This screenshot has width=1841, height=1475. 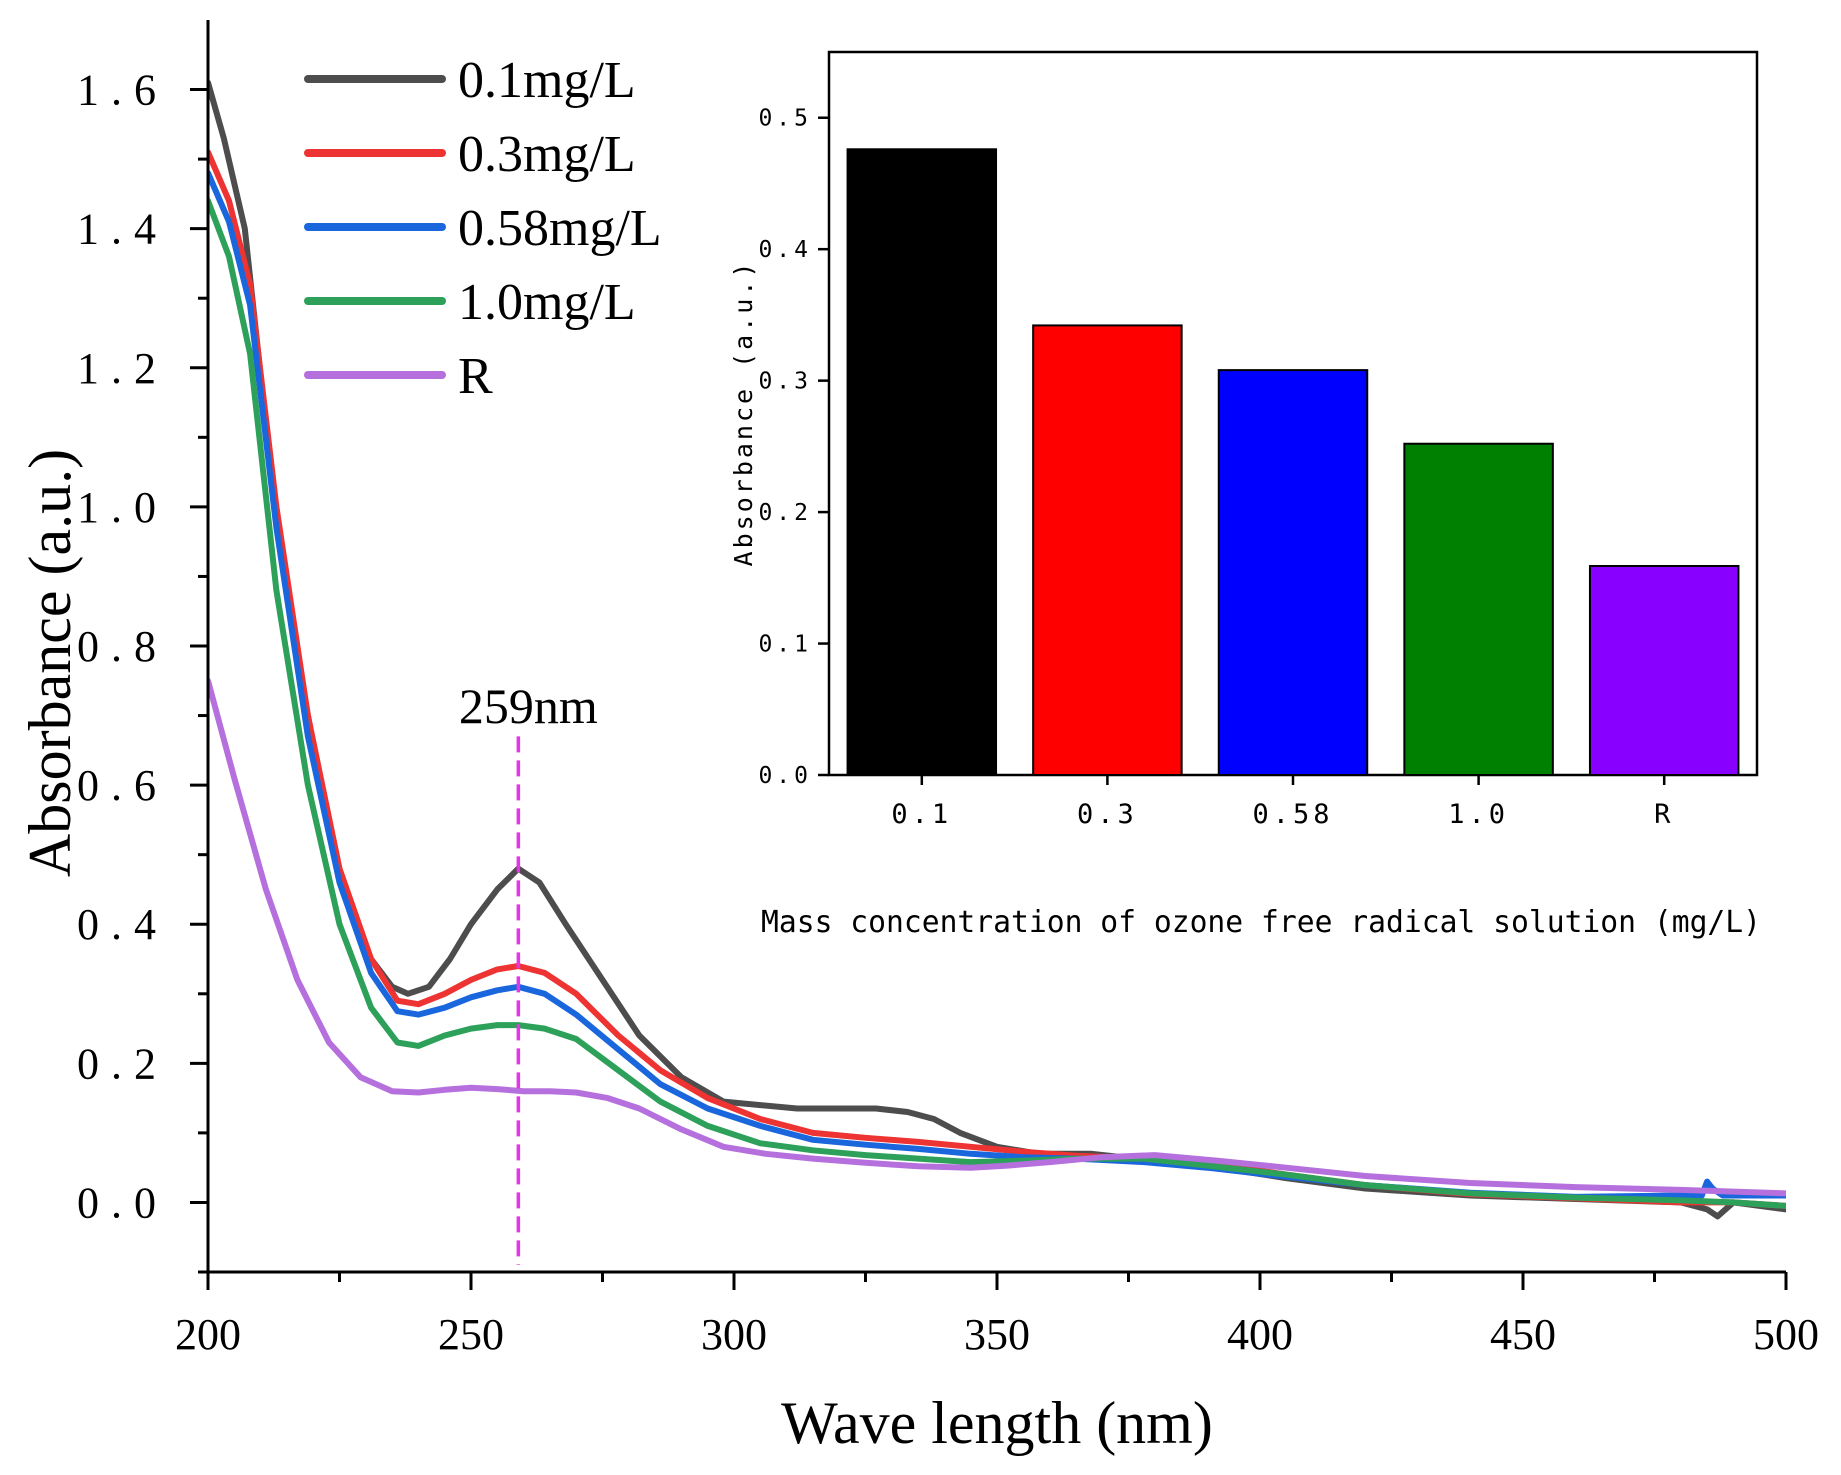 What do you see at coordinates (1523, 1334) in the screenshot?
I see `x-tick-label: 450` at bounding box center [1523, 1334].